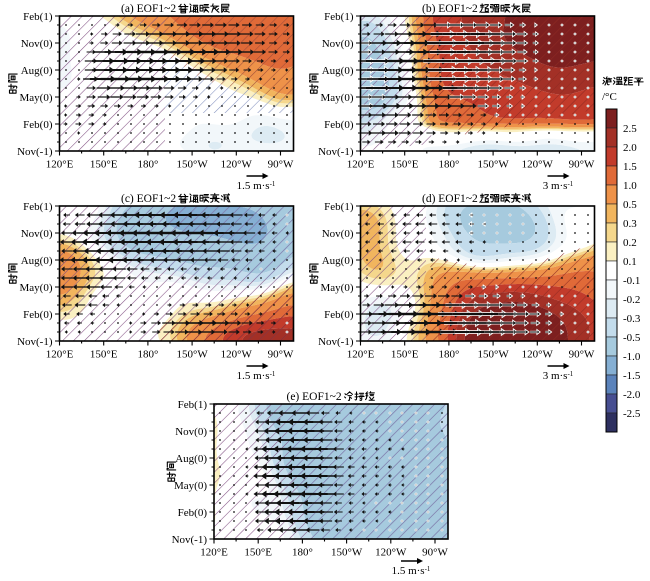 The width and height of the screenshot is (650, 581). What do you see at coordinates (632, 357) in the screenshot?
I see `svg-text: -1.0` at bounding box center [632, 357].